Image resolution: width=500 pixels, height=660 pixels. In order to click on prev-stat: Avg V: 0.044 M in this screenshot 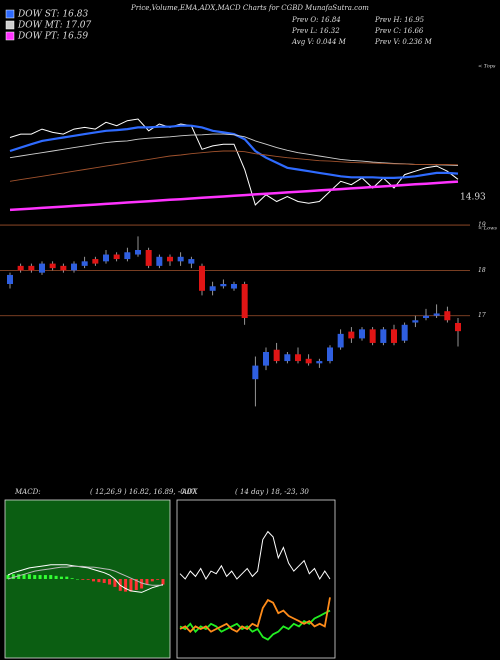, I will do `click(319, 42)`.